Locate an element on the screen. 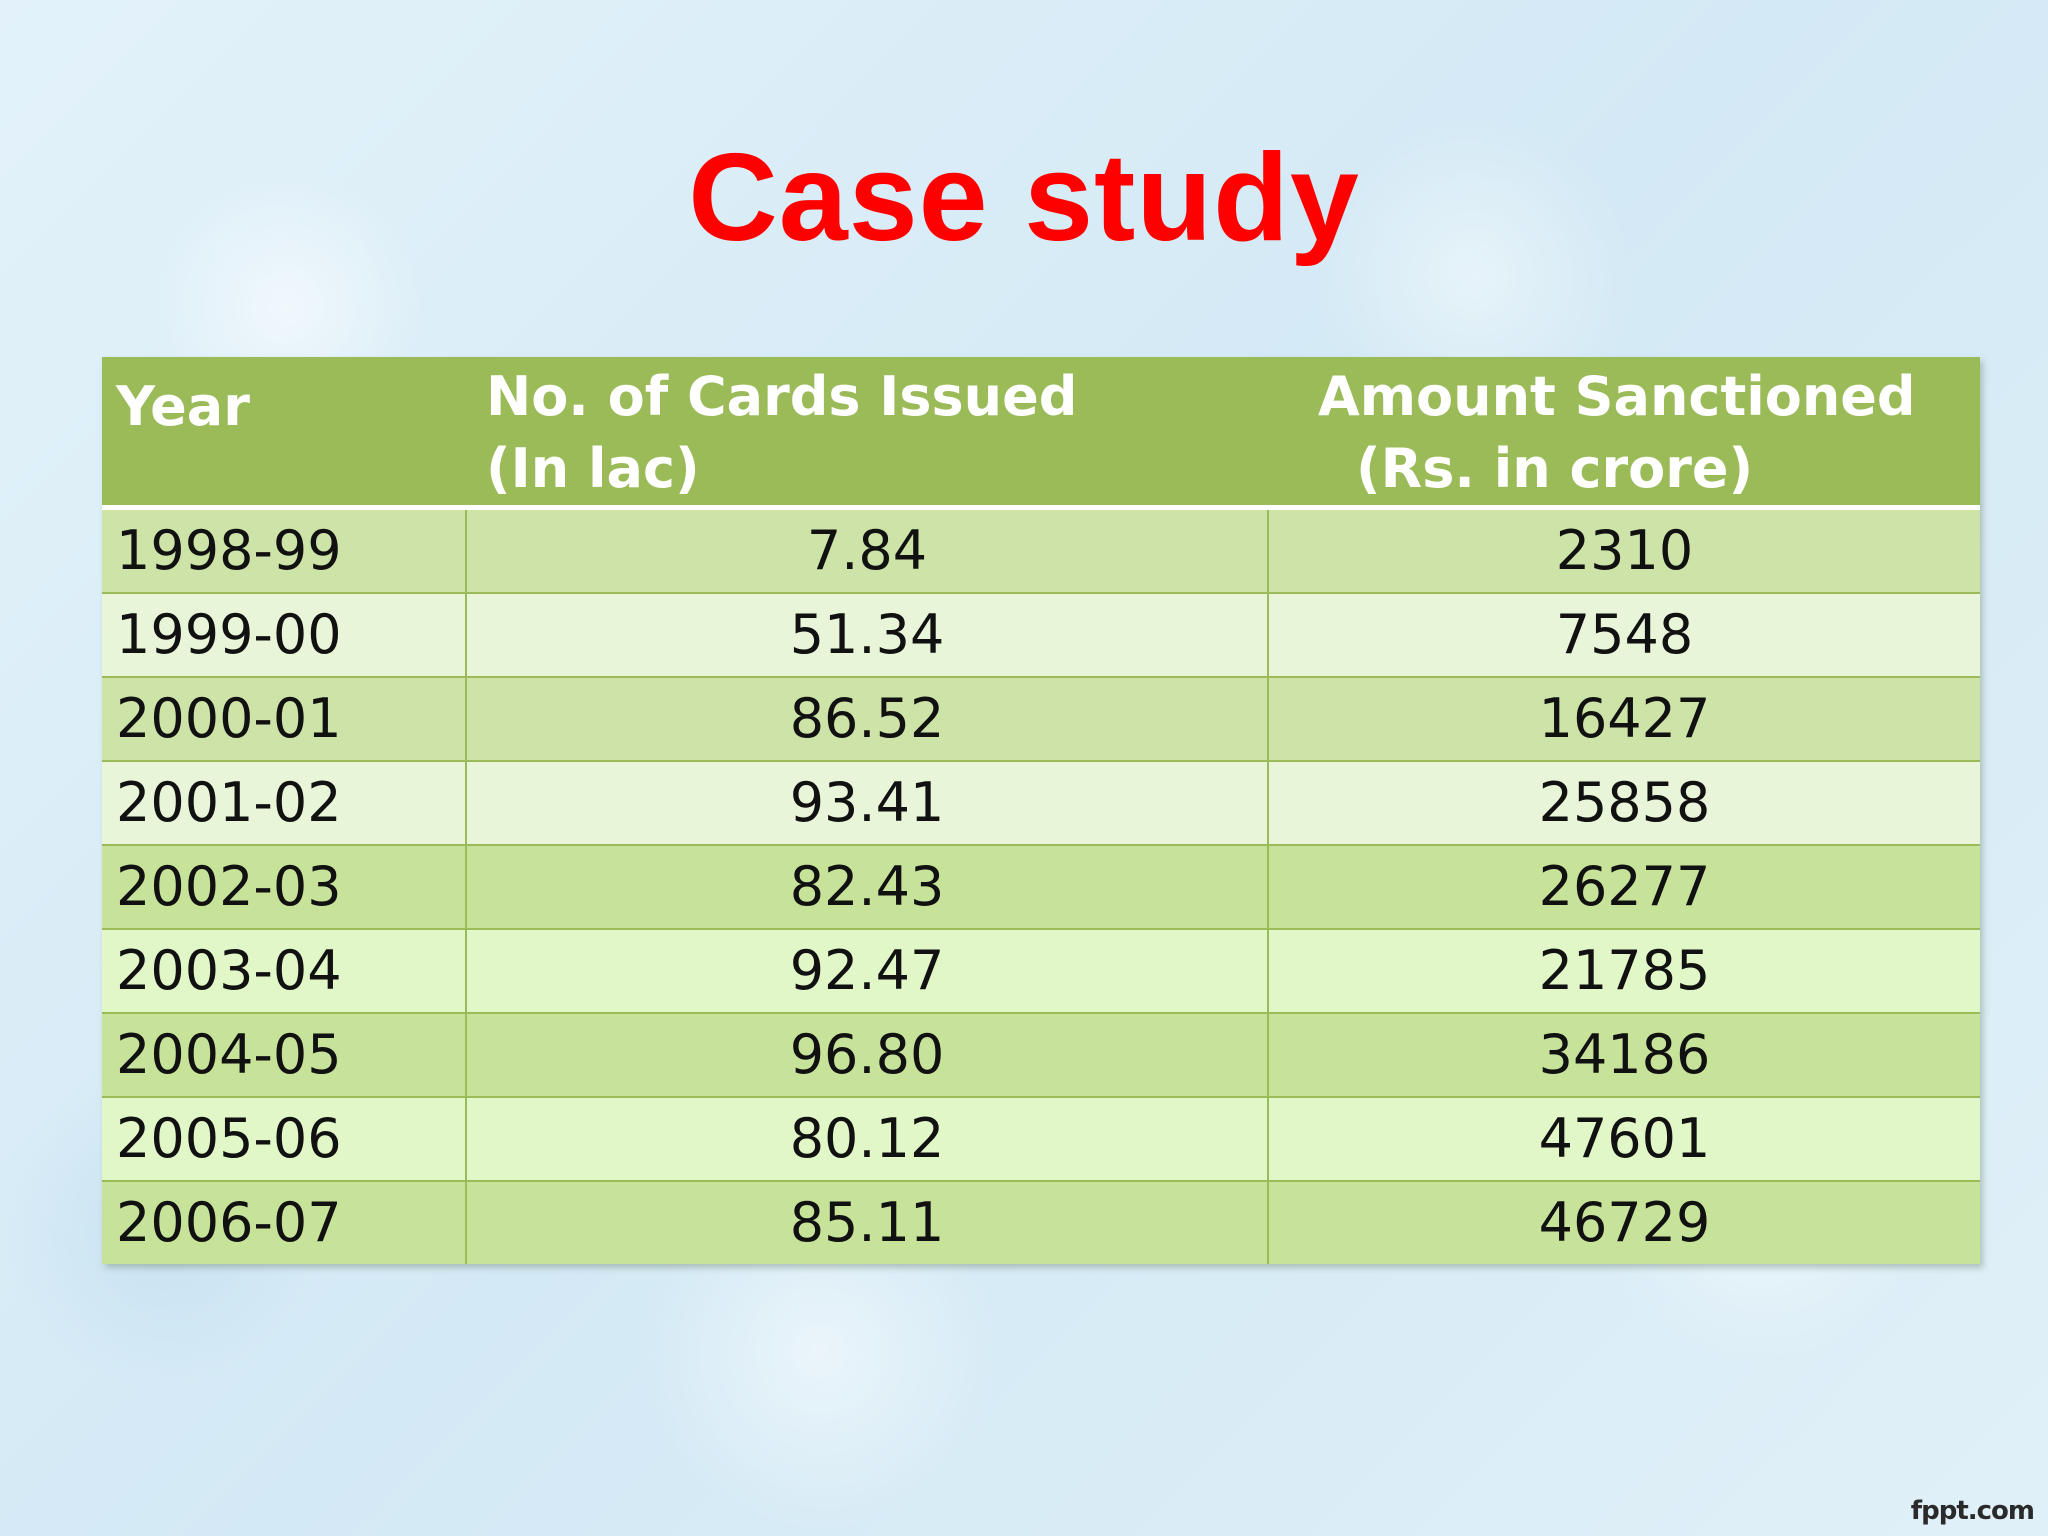 The image size is (2048, 1536). cell-cards: 85.11 is located at coordinates (867, 1222).